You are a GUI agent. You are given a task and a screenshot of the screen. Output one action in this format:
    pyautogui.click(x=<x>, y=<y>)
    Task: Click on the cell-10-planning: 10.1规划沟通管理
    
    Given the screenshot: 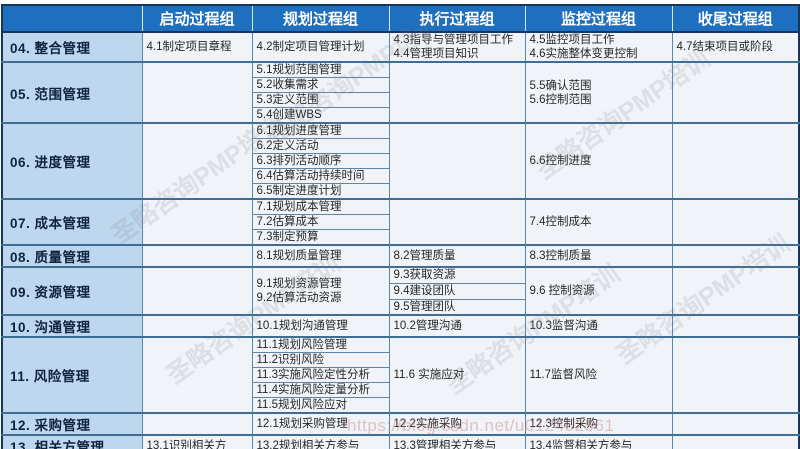 What is the action you would take?
    pyautogui.click(x=320, y=326)
    